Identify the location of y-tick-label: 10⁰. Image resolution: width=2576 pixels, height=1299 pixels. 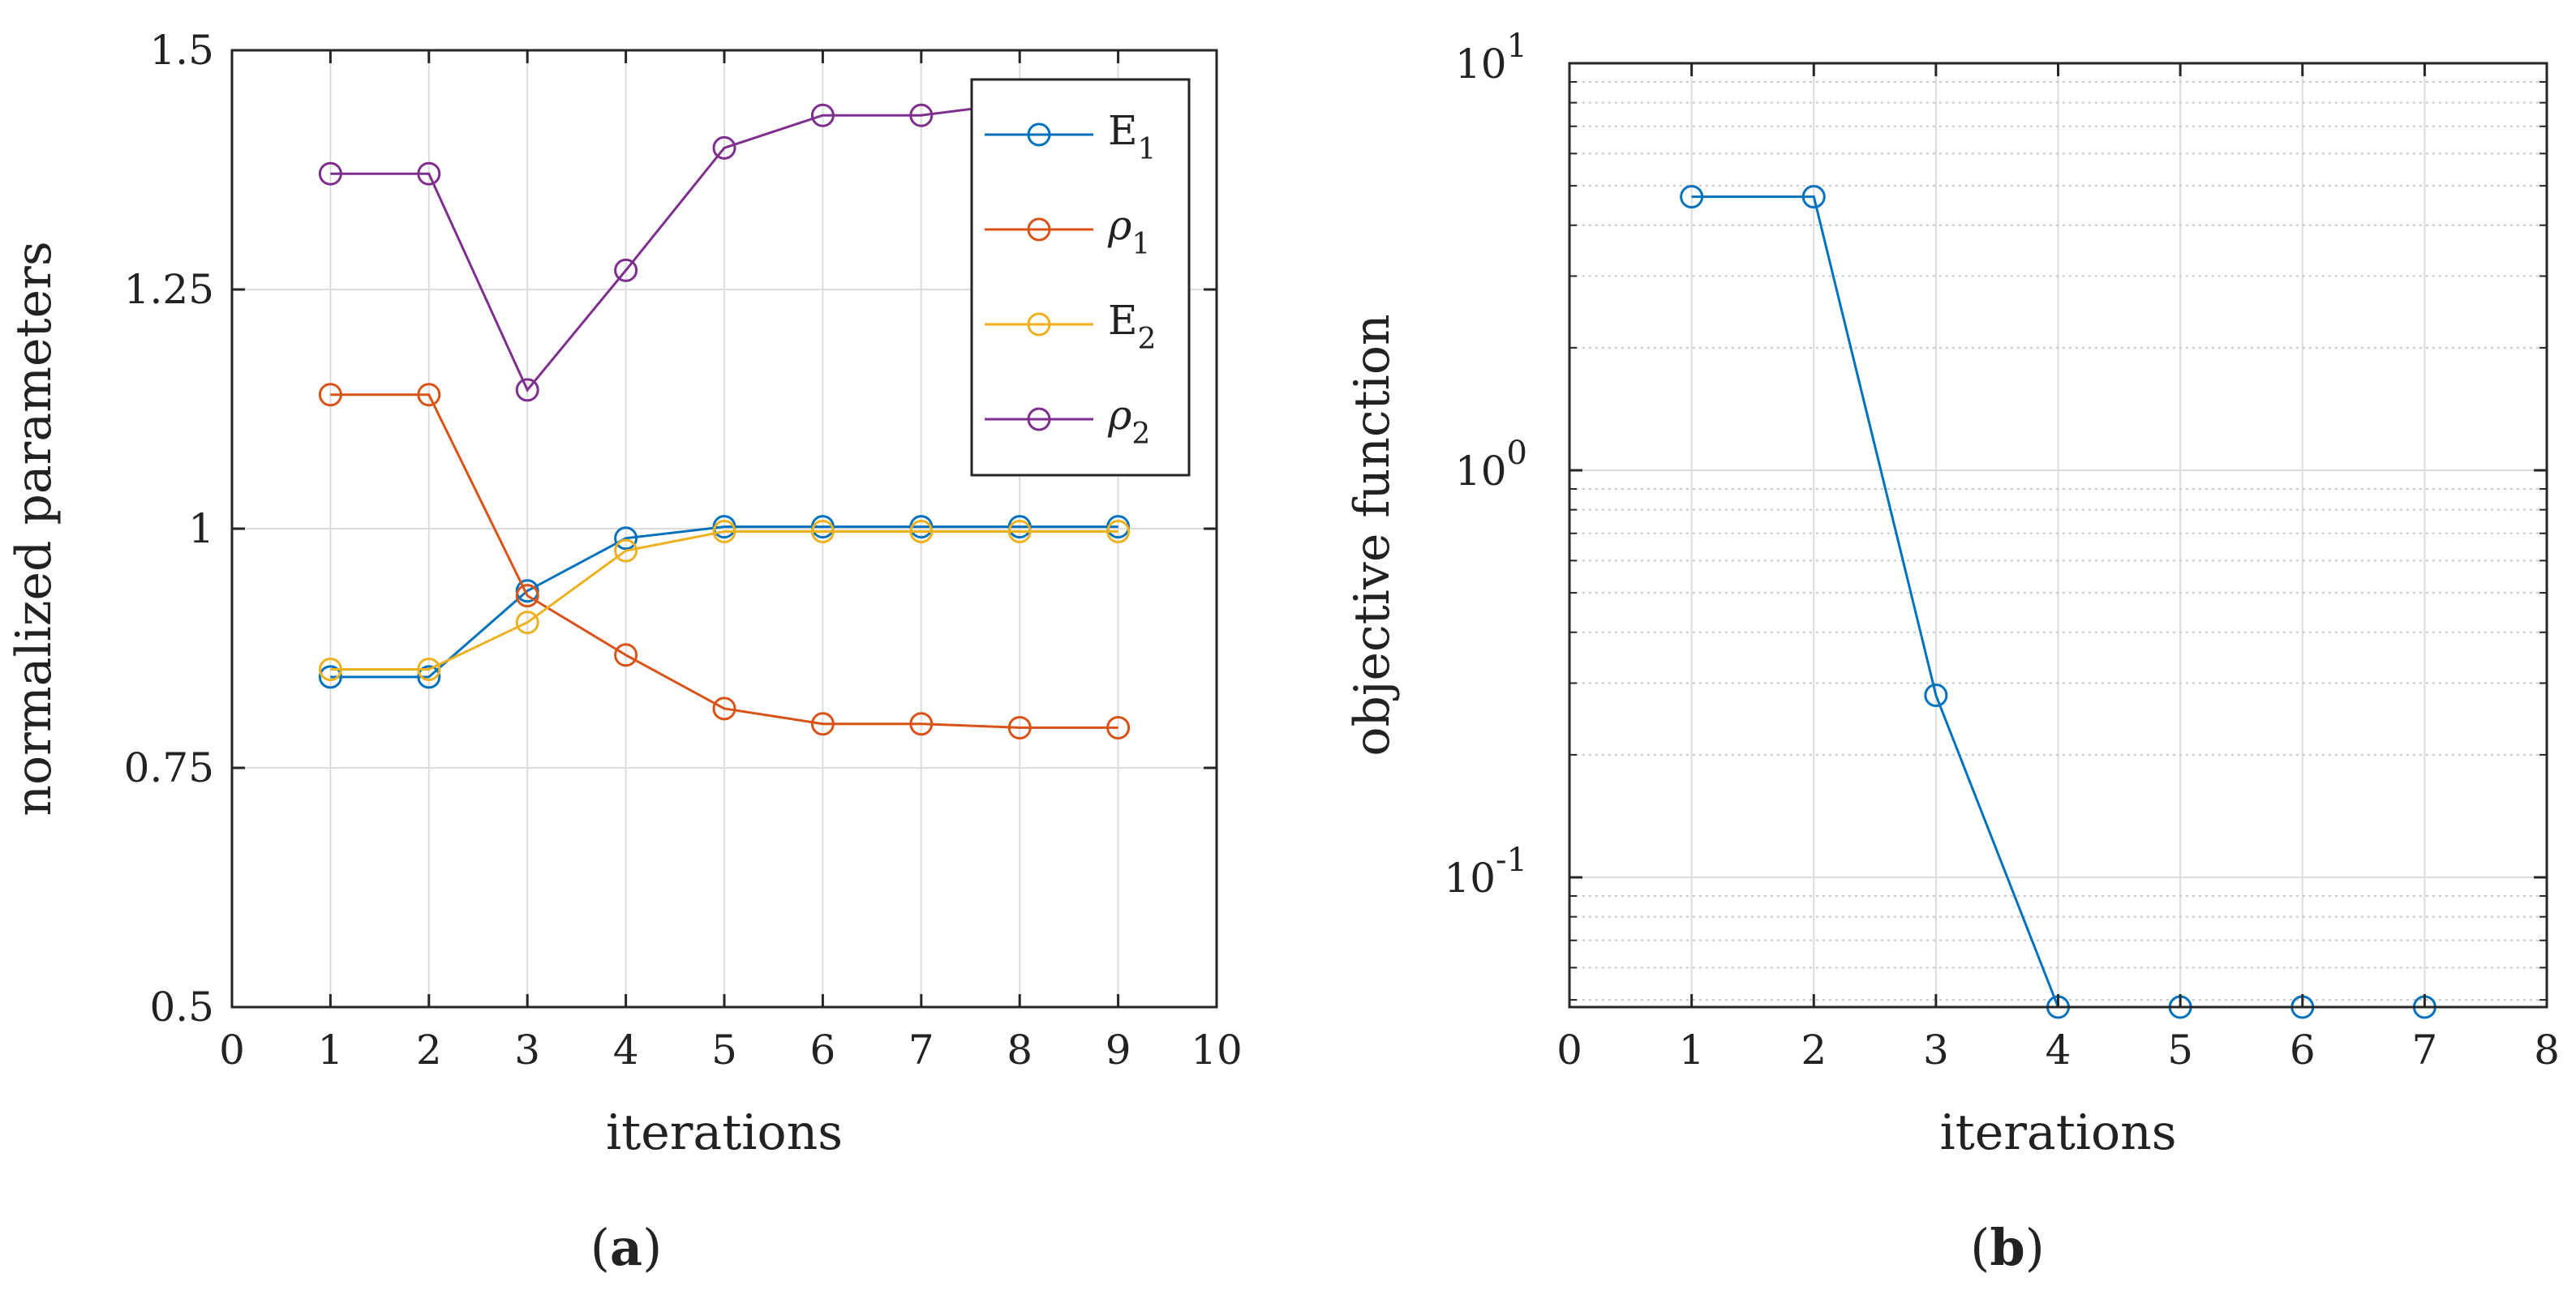
(1491, 465).